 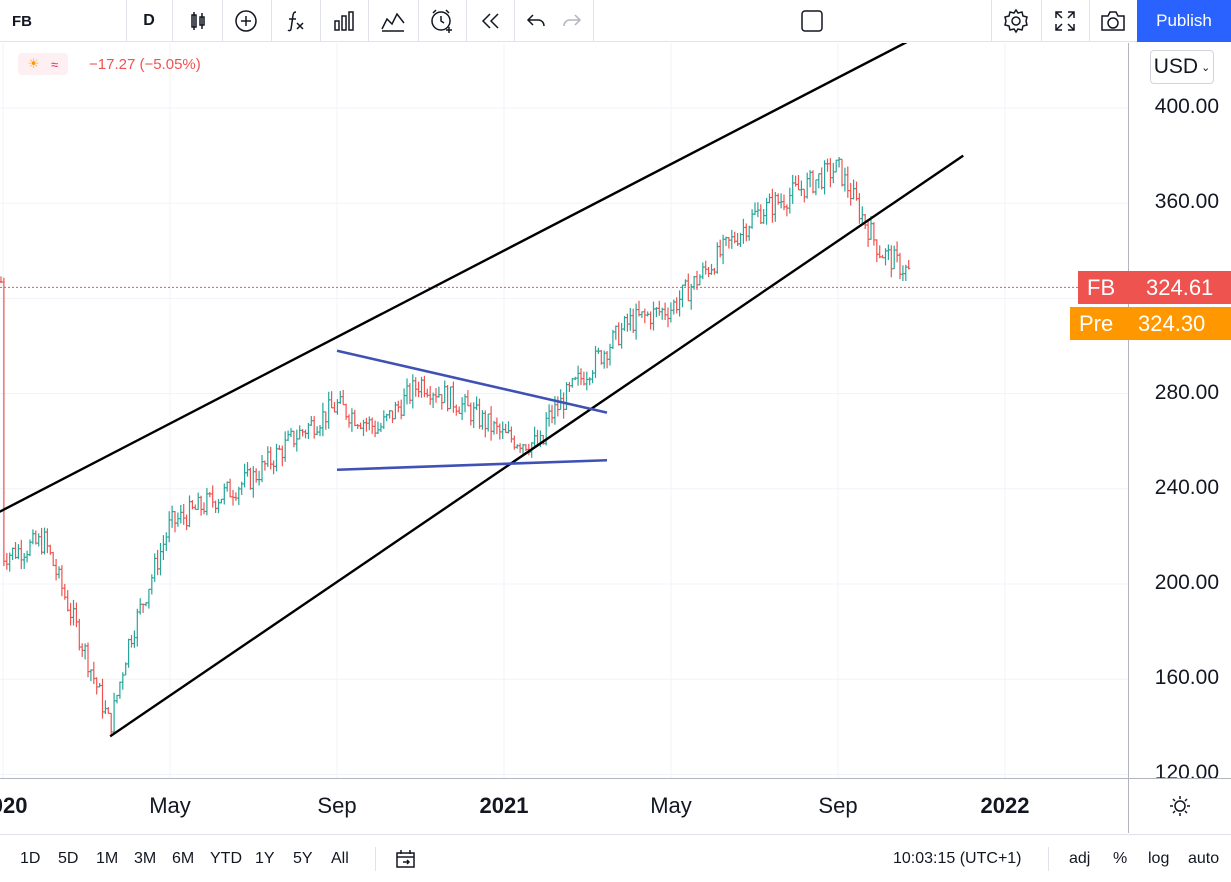 I want to click on alert-clock-icon, so click(x=441, y=21).